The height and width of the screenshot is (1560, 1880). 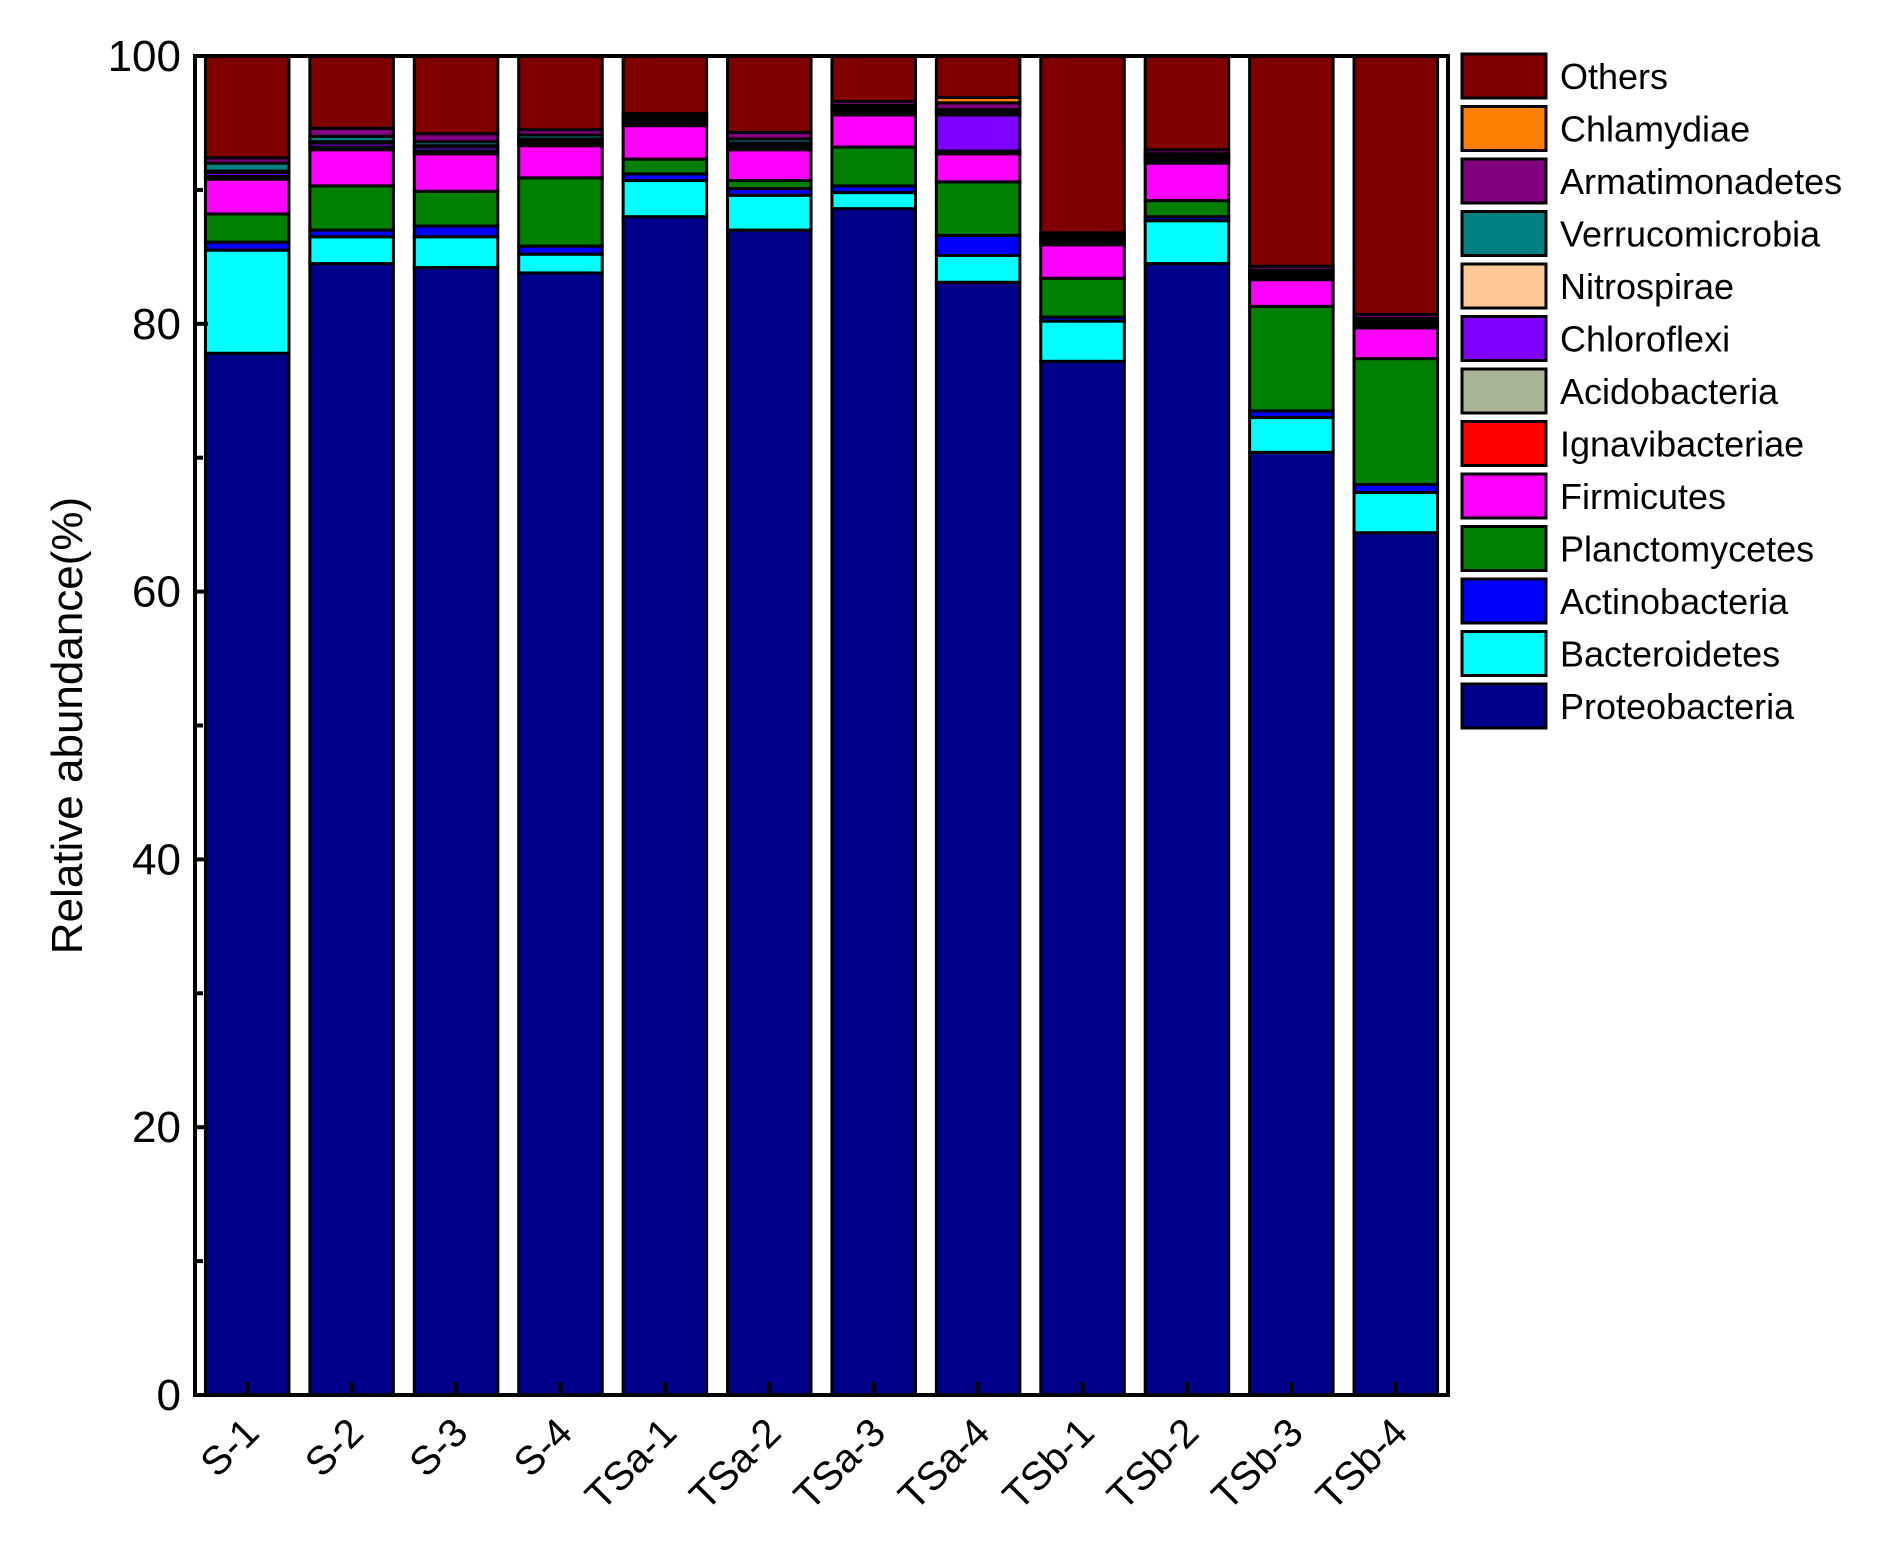 What do you see at coordinates (1682, 444) in the screenshot?
I see `legend-label-ignavibacteriae: Ignavibacteriae` at bounding box center [1682, 444].